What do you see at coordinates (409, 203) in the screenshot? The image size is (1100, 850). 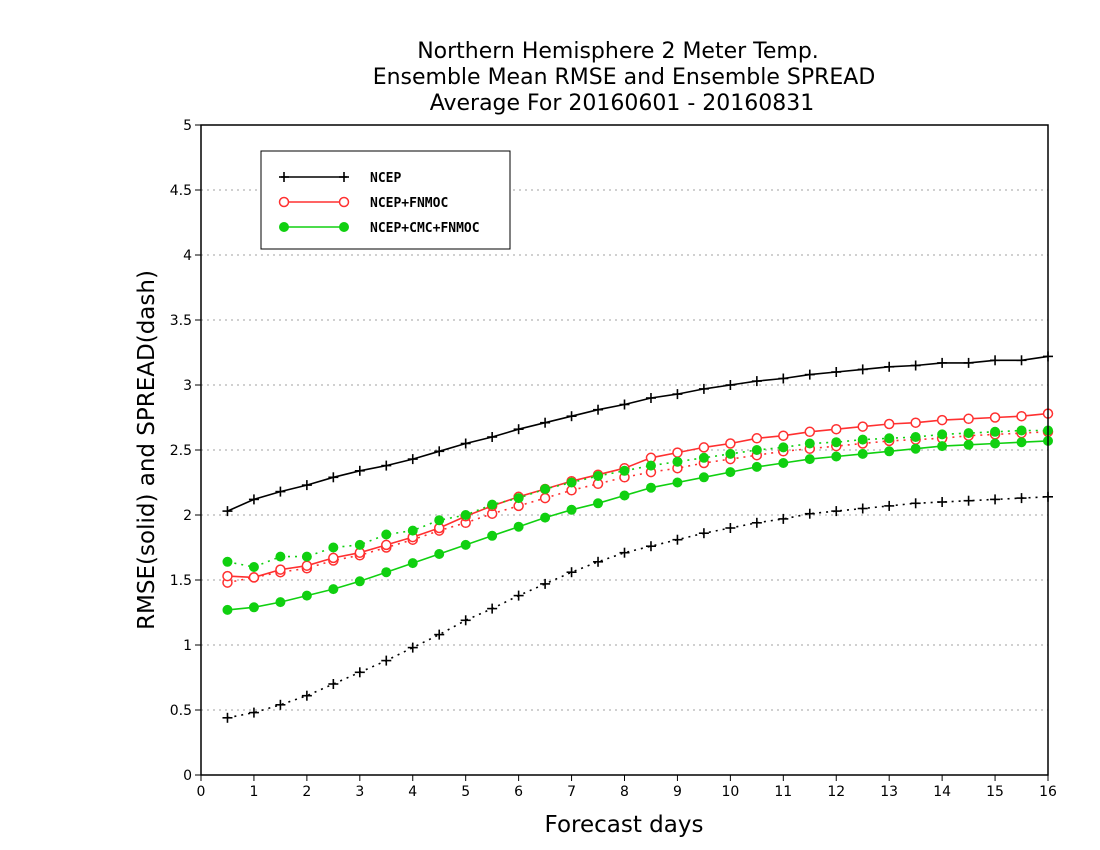 I see `legend-label: NCEP+FNMOC` at bounding box center [409, 203].